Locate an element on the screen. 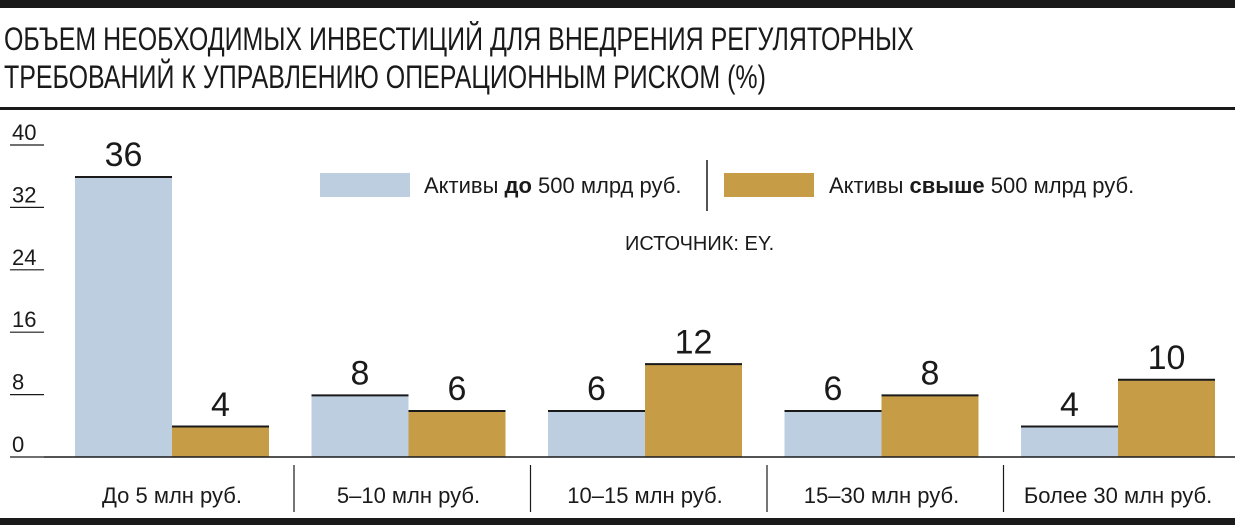  x-tick-label: 10–15 млн руб. is located at coordinates (644, 495).